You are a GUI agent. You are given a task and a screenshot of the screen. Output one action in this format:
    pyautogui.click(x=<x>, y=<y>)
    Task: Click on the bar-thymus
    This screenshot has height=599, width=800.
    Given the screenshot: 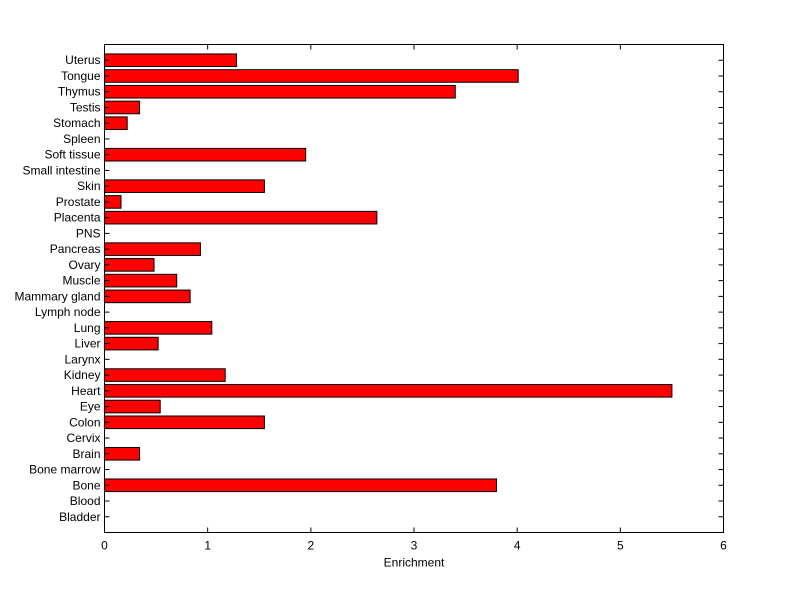 What is the action you would take?
    pyautogui.click(x=280, y=91)
    